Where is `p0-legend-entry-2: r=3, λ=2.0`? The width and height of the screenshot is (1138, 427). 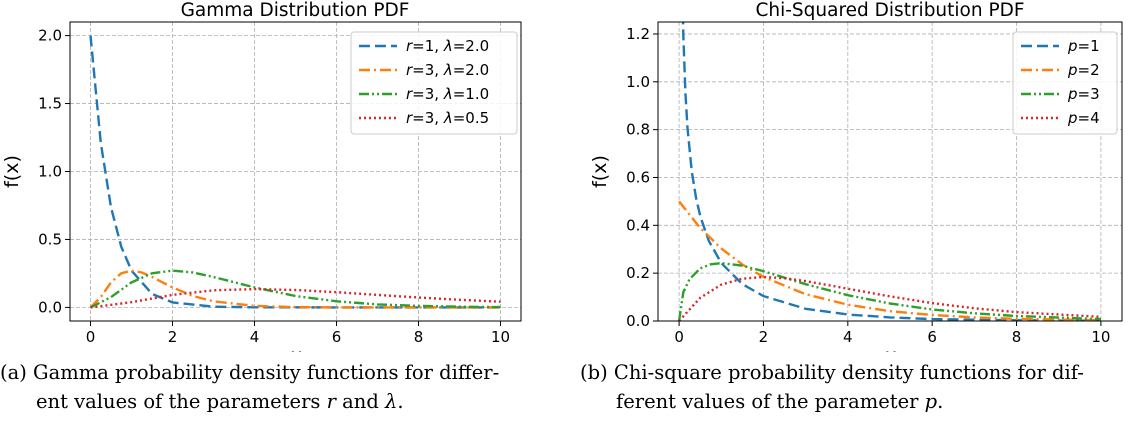
p0-legend-entry-2: r=3, λ=2.0 is located at coordinates (447, 70).